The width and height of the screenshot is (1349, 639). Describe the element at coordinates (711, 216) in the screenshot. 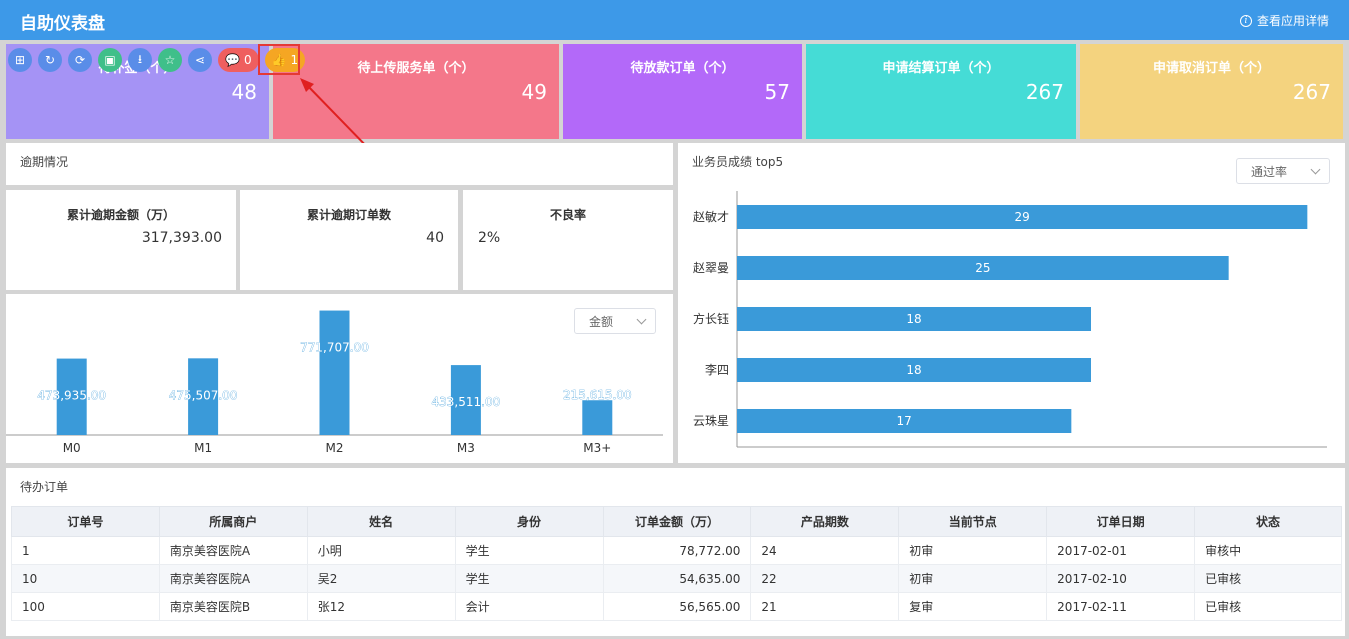

I see `y-tick-label: 赵敏才` at that location.